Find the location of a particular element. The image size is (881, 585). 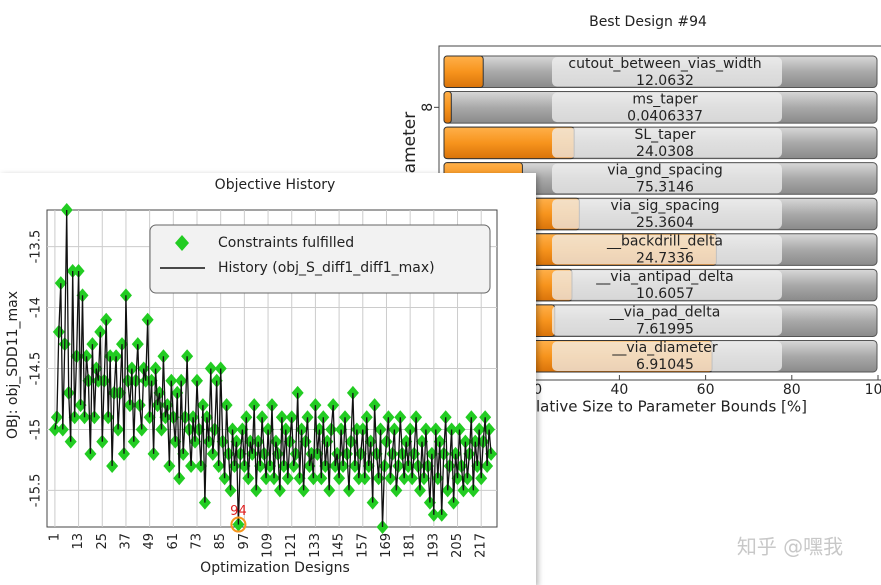

y-axis-label: OBJ: obj_SDD11_max is located at coordinates (13, 365).